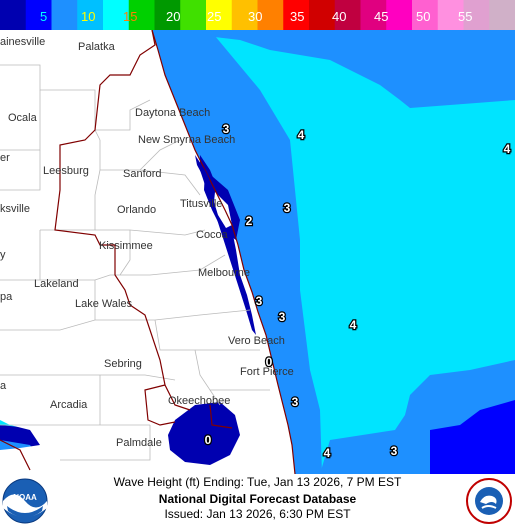 This screenshot has height=525, width=515. Describe the element at coordinates (104, 304) in the screenshot. I see `city-lake-wales: Lake Wales` at that location.